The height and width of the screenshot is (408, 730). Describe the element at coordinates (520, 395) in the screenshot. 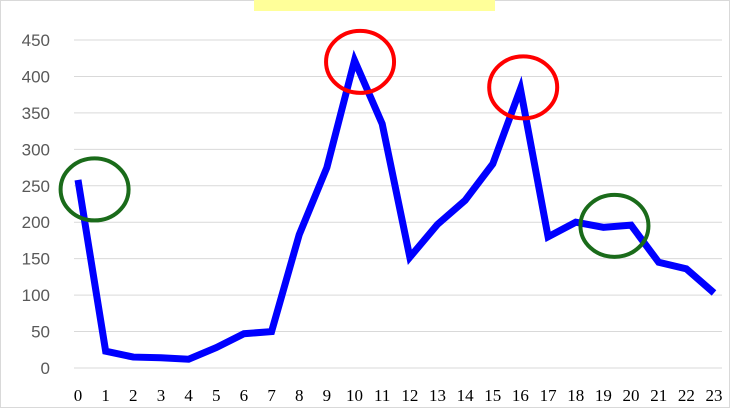

I see `x-tick-label: 16` at that location.